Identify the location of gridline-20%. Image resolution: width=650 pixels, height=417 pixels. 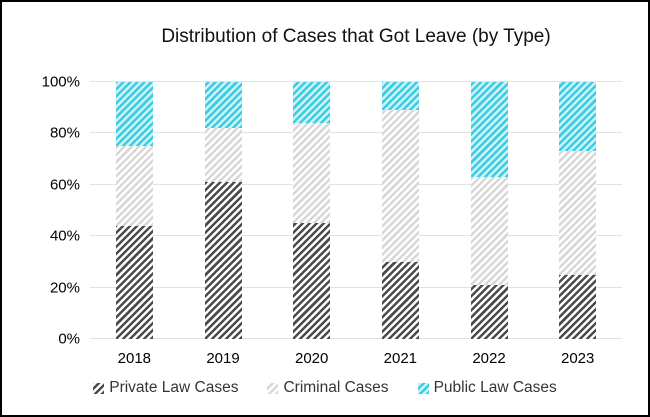
(356, 287).